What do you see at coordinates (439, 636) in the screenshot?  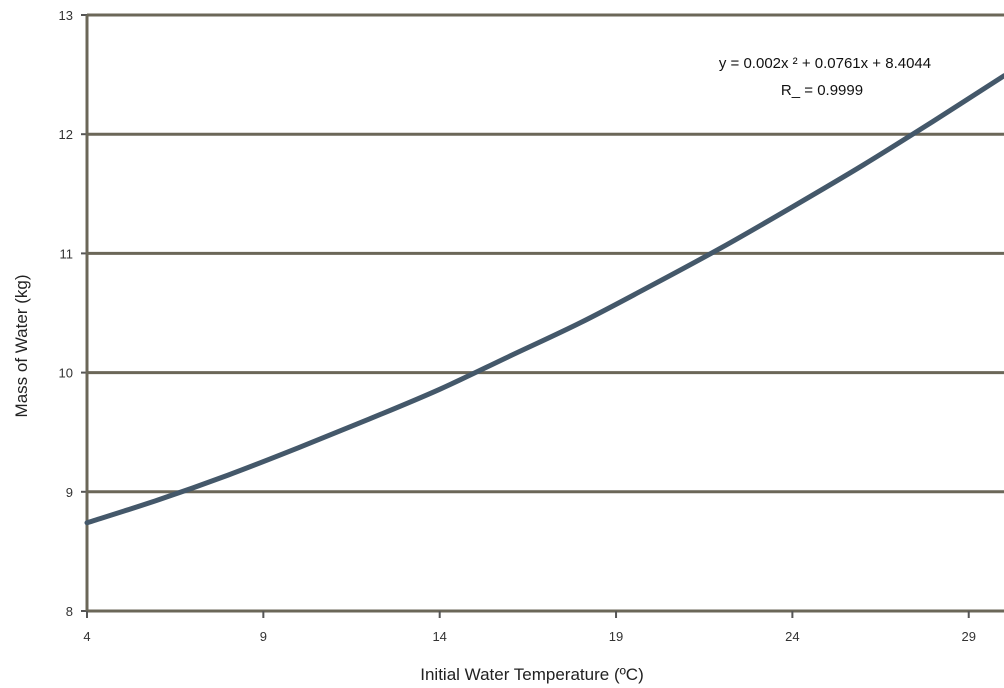 I see `x-tick-label: 14` at bounding box center [439, 636].